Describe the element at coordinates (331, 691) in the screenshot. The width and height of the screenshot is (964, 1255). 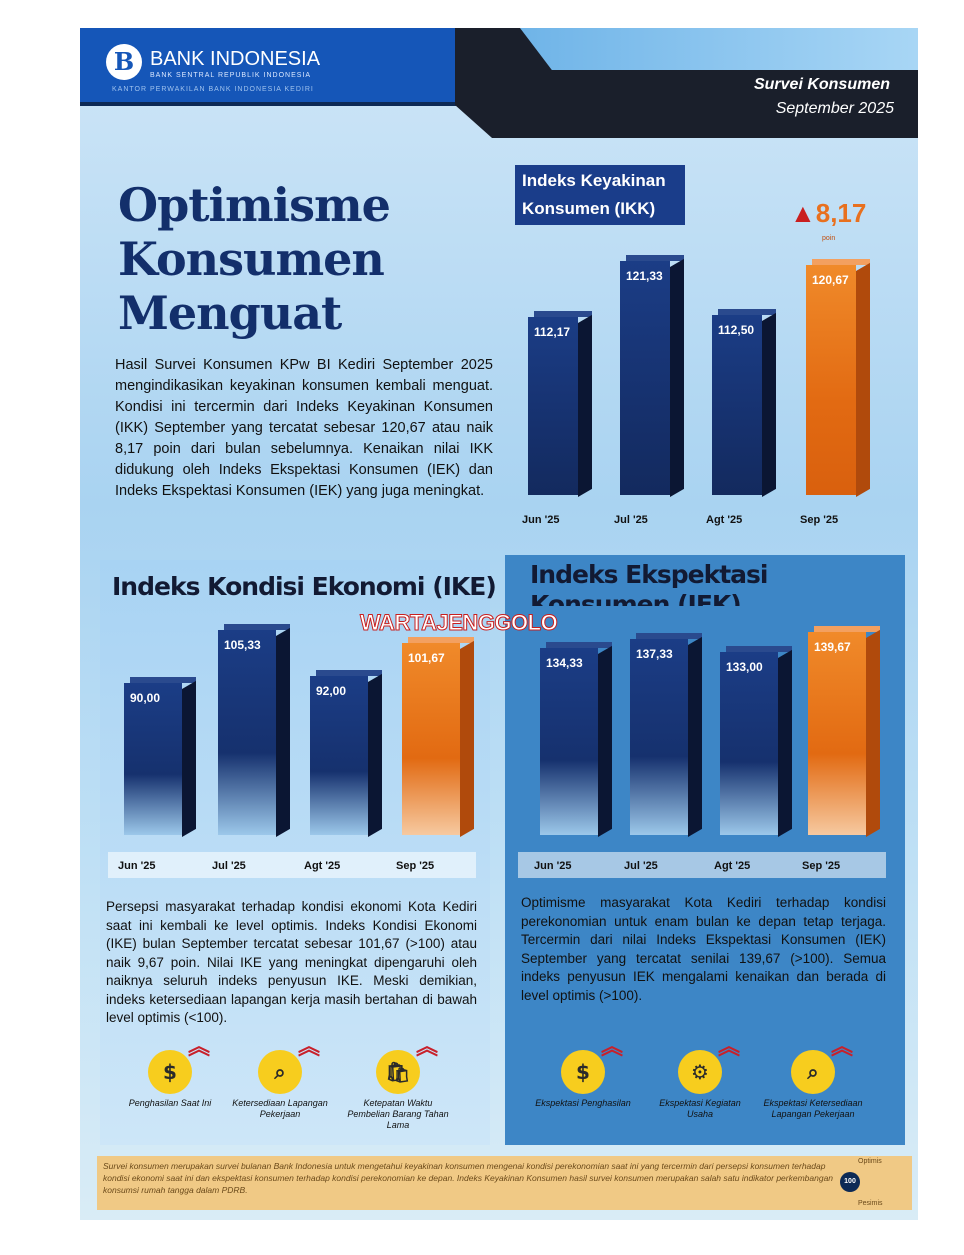
I see `bar-value-label: 92,00` at that location.